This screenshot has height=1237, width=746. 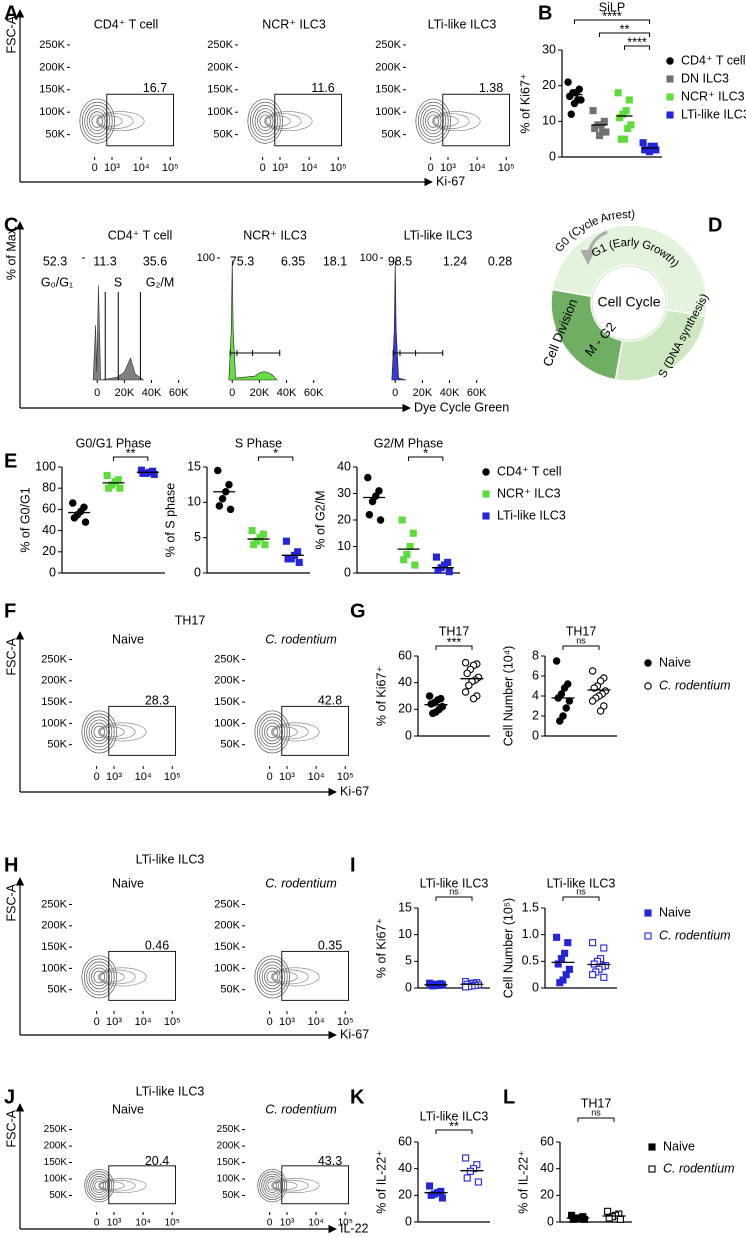 I want to click on significance-bracket, so click(x=612, y=21).